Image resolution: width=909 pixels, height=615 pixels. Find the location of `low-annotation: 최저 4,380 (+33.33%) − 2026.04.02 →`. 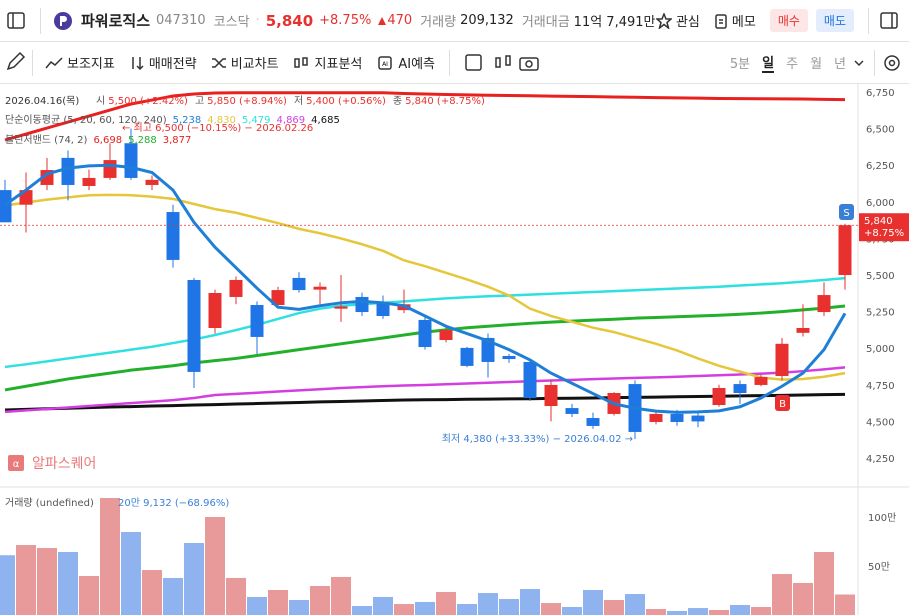

low-annotation: 최저 4,380 (+33.33%) − 2026.04.02 → is located at coordinates (537, 439).